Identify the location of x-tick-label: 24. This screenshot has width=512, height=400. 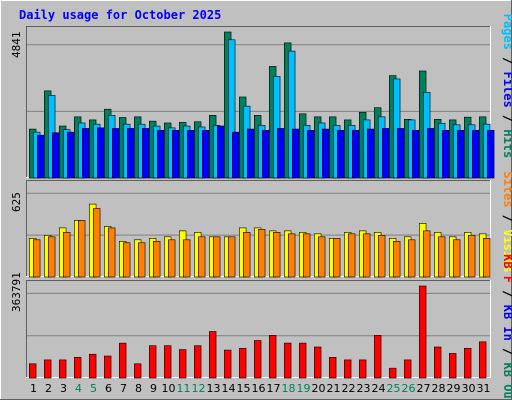
(379, 388).